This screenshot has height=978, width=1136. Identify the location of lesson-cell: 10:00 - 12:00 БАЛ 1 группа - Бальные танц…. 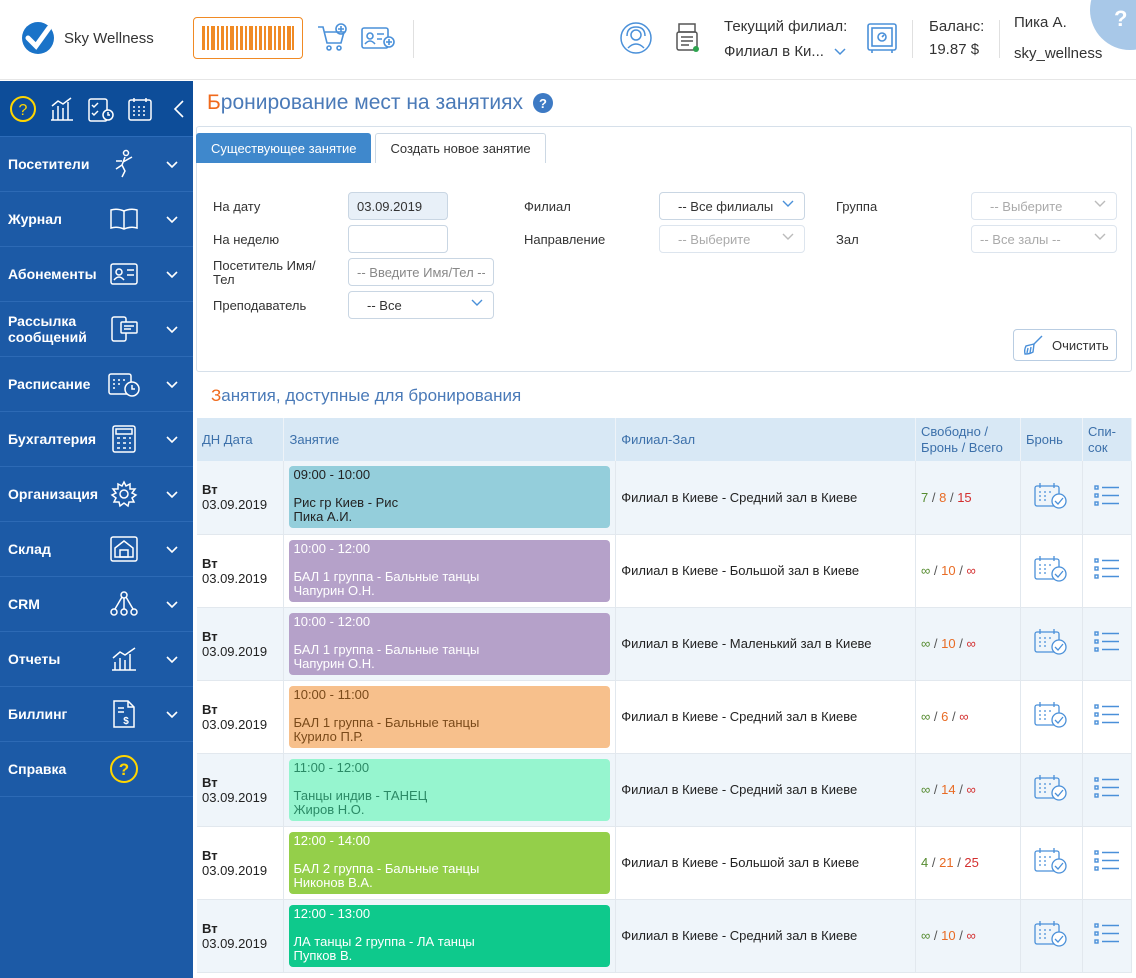
(450, 571).